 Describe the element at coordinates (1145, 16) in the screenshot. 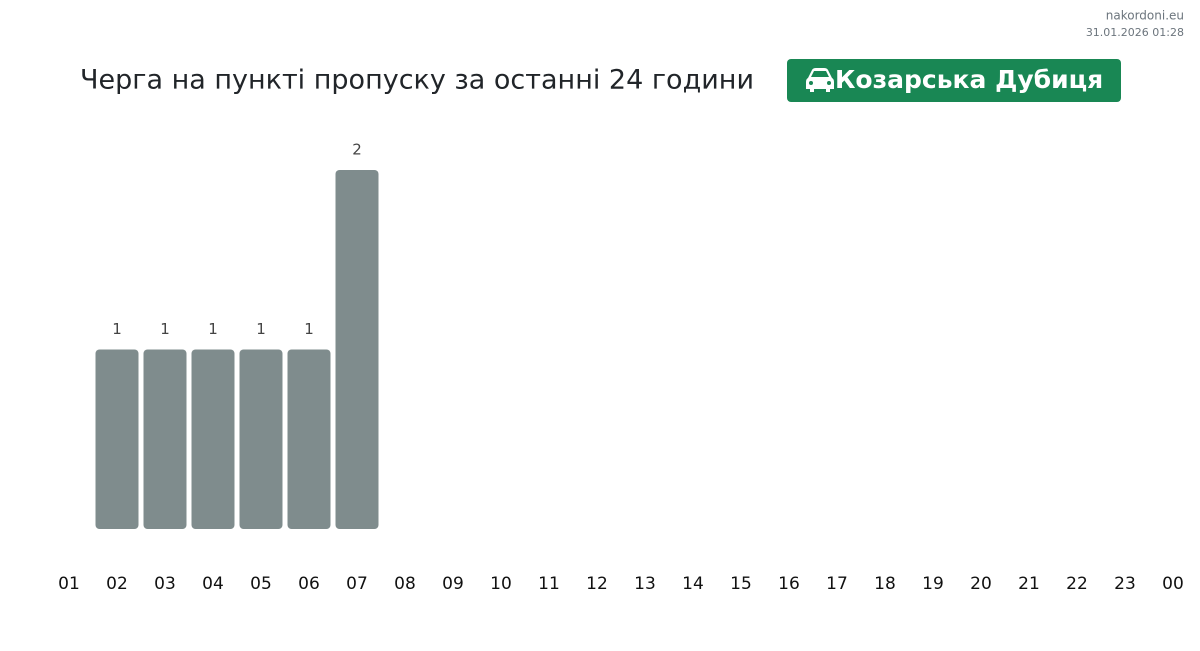

I see `source: nakordoni.eu` at that location.